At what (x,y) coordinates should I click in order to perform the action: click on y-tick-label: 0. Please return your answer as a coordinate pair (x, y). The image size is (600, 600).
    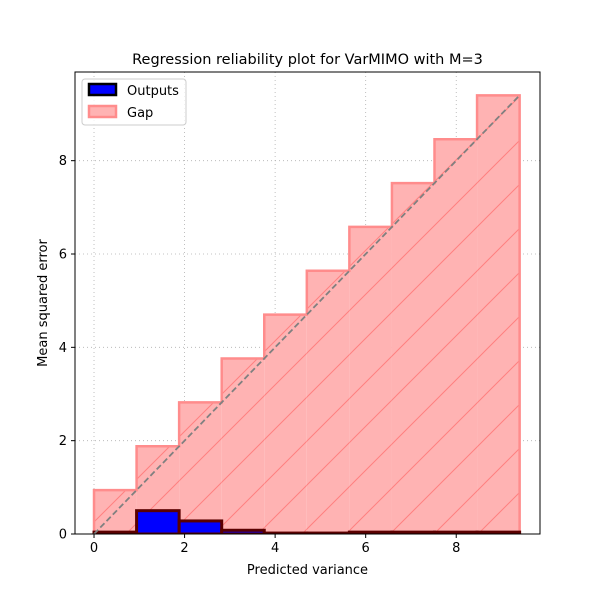
    Looking at the image, I should click on (63, 535).